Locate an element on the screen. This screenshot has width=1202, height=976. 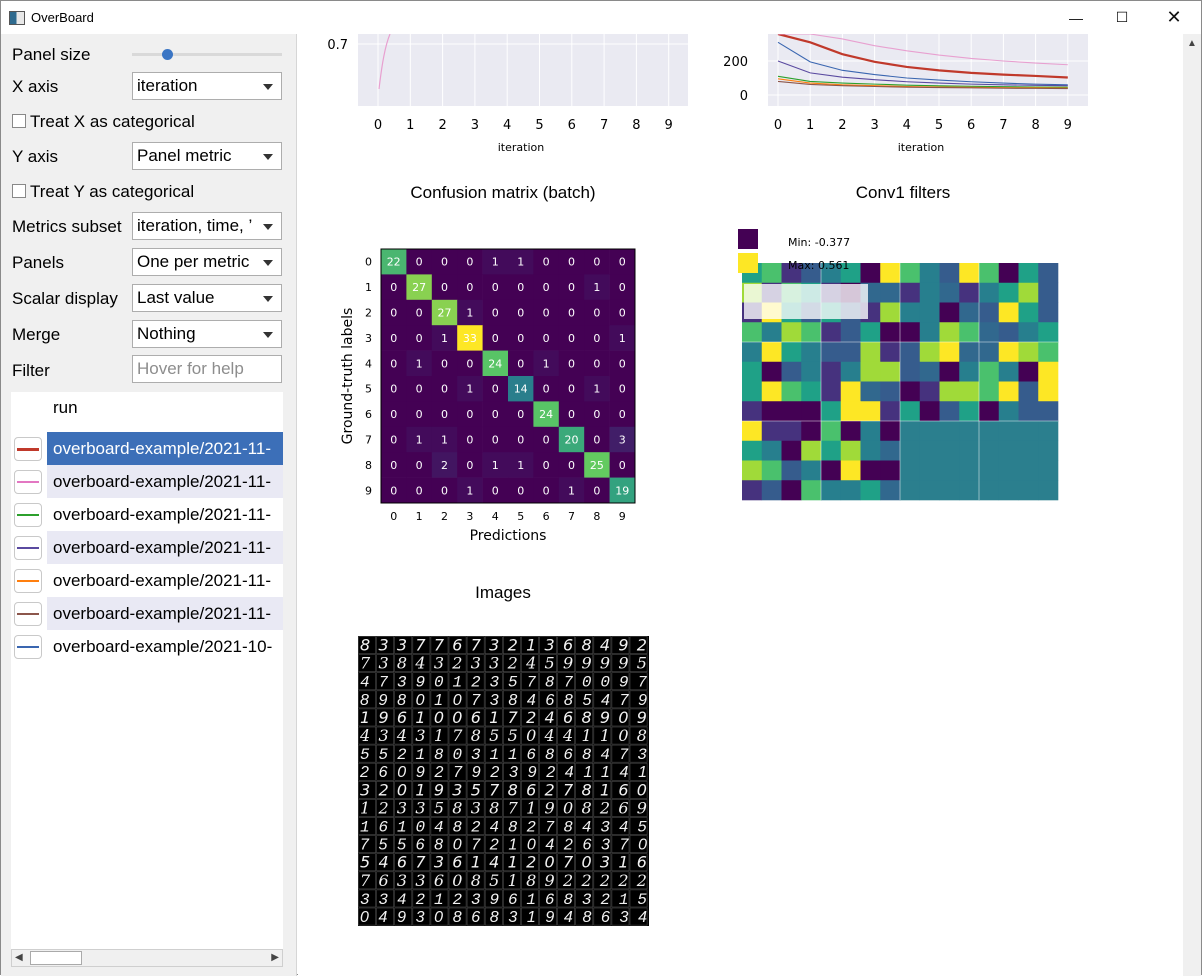
minimize-button: — is located at coordinates (1076, 17).